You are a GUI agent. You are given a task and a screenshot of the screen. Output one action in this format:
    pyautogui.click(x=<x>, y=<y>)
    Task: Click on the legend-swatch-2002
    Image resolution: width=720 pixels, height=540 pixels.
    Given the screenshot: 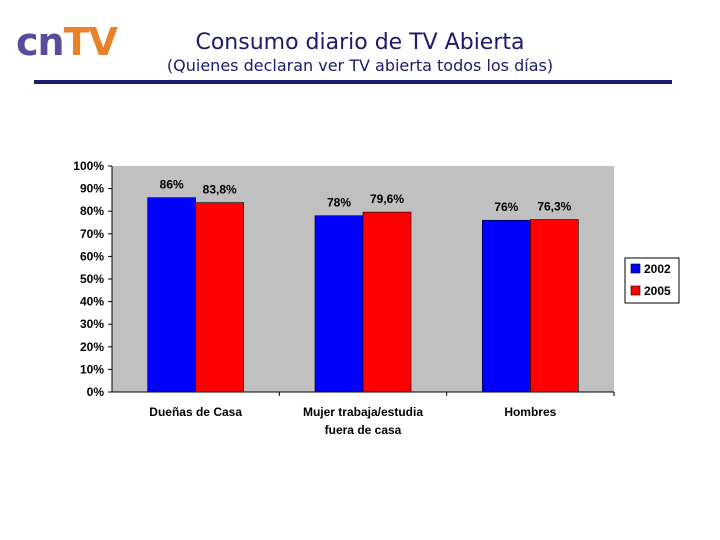 What is the action you would take?
    pyautogui.click(x=635, y=268)
    